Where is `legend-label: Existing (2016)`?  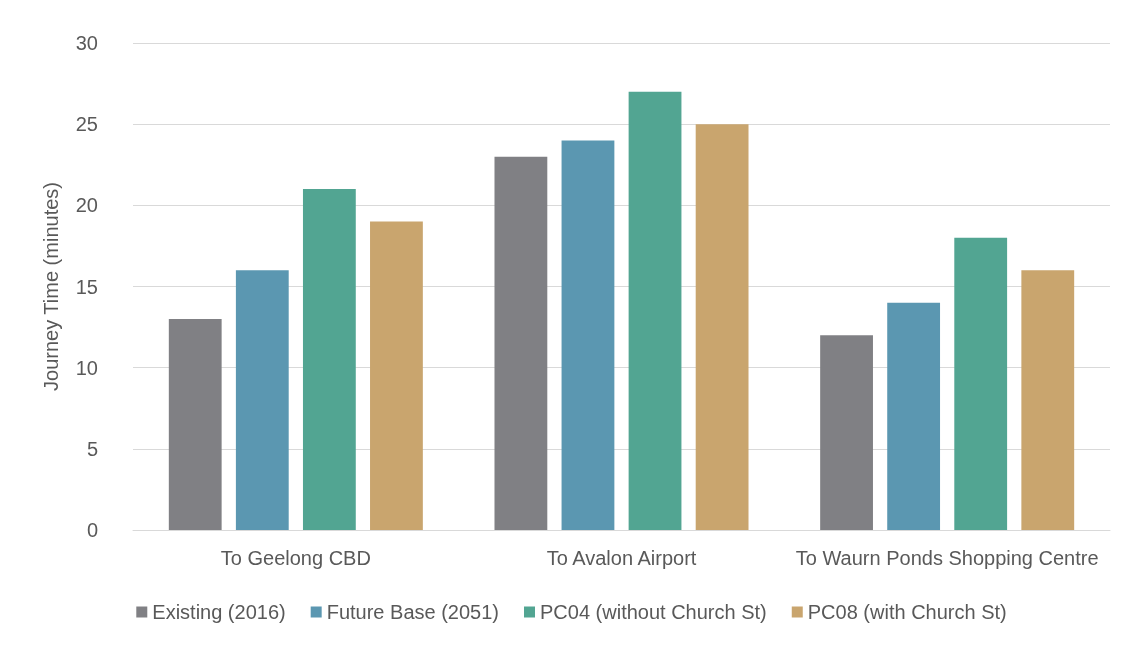 legend-label: Existing (2016) is located at coordinates (219, 612).